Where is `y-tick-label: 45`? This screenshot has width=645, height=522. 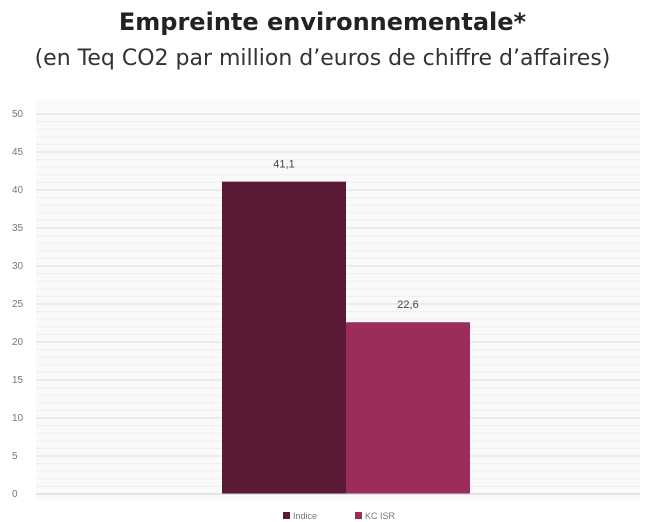
y-tick-label: 45 is located at coordinates (18, 152).